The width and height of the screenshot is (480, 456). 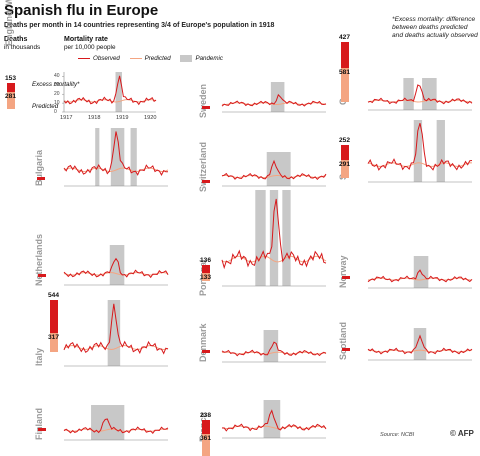 What do you see at coordinates (209, 59) in the screenshot?
I see `legend-pandemic: Pandemic` at bounding box center [209, 59].